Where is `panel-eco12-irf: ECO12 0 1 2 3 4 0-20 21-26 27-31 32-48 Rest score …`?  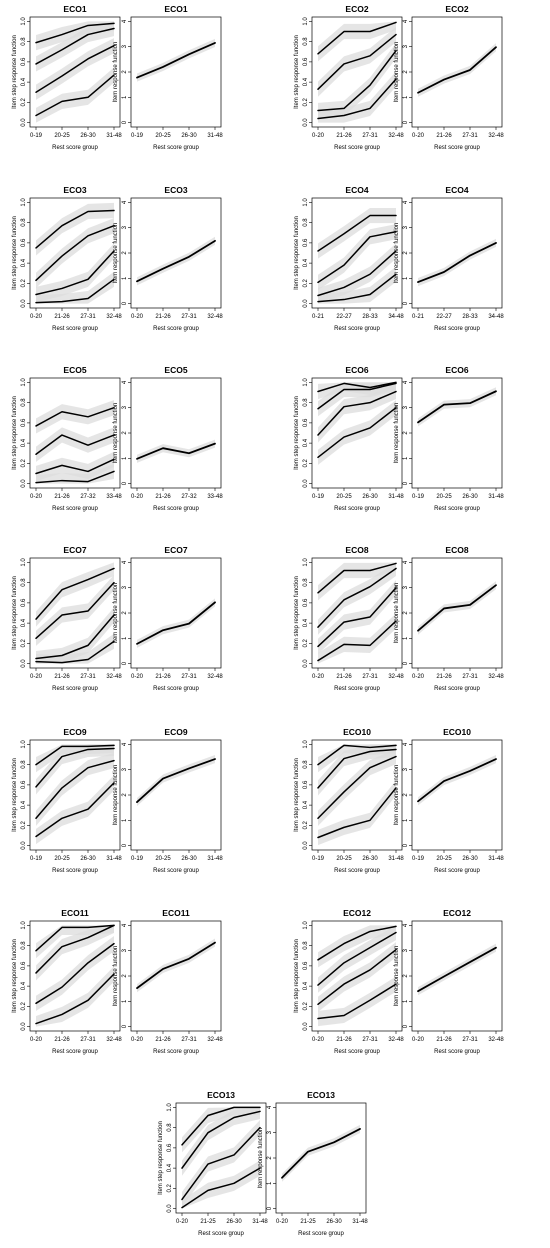 panel-eco12-irf: ECO12 0 1 2 3 4 0-20 21-26 27-31 32-48 Rest score … is located at coordinates (449, 981).